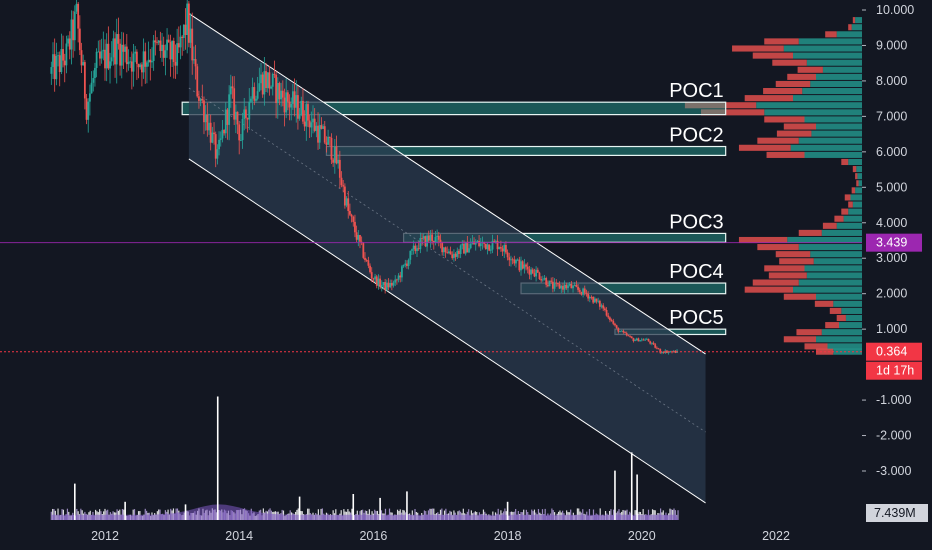 This screenshot has width=932, height=550. I want to click on time-tick-label: 2022, so click(776, 536).